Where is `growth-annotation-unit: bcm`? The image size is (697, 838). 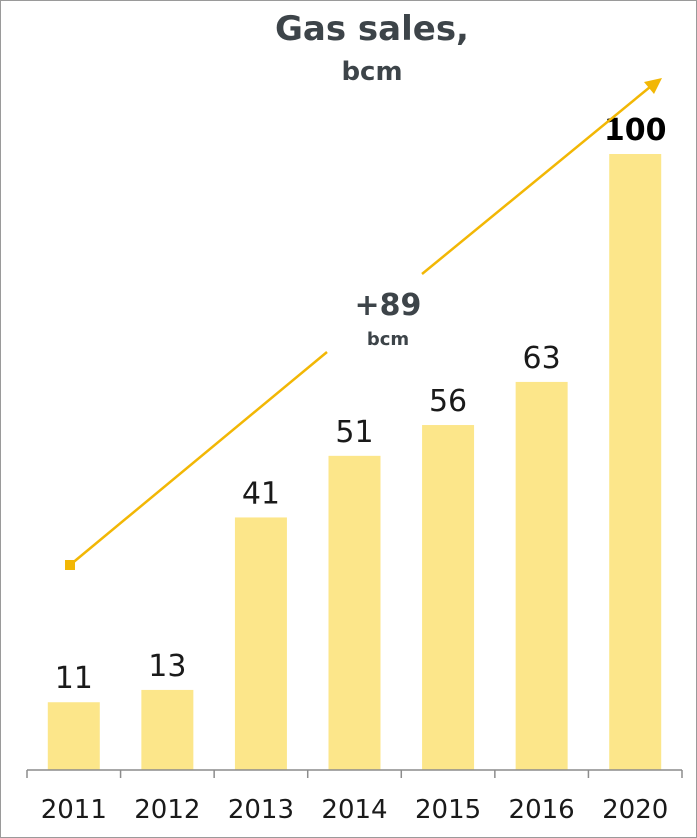 growth-annotation-unit: bcm is located at coordinates (388, 339).